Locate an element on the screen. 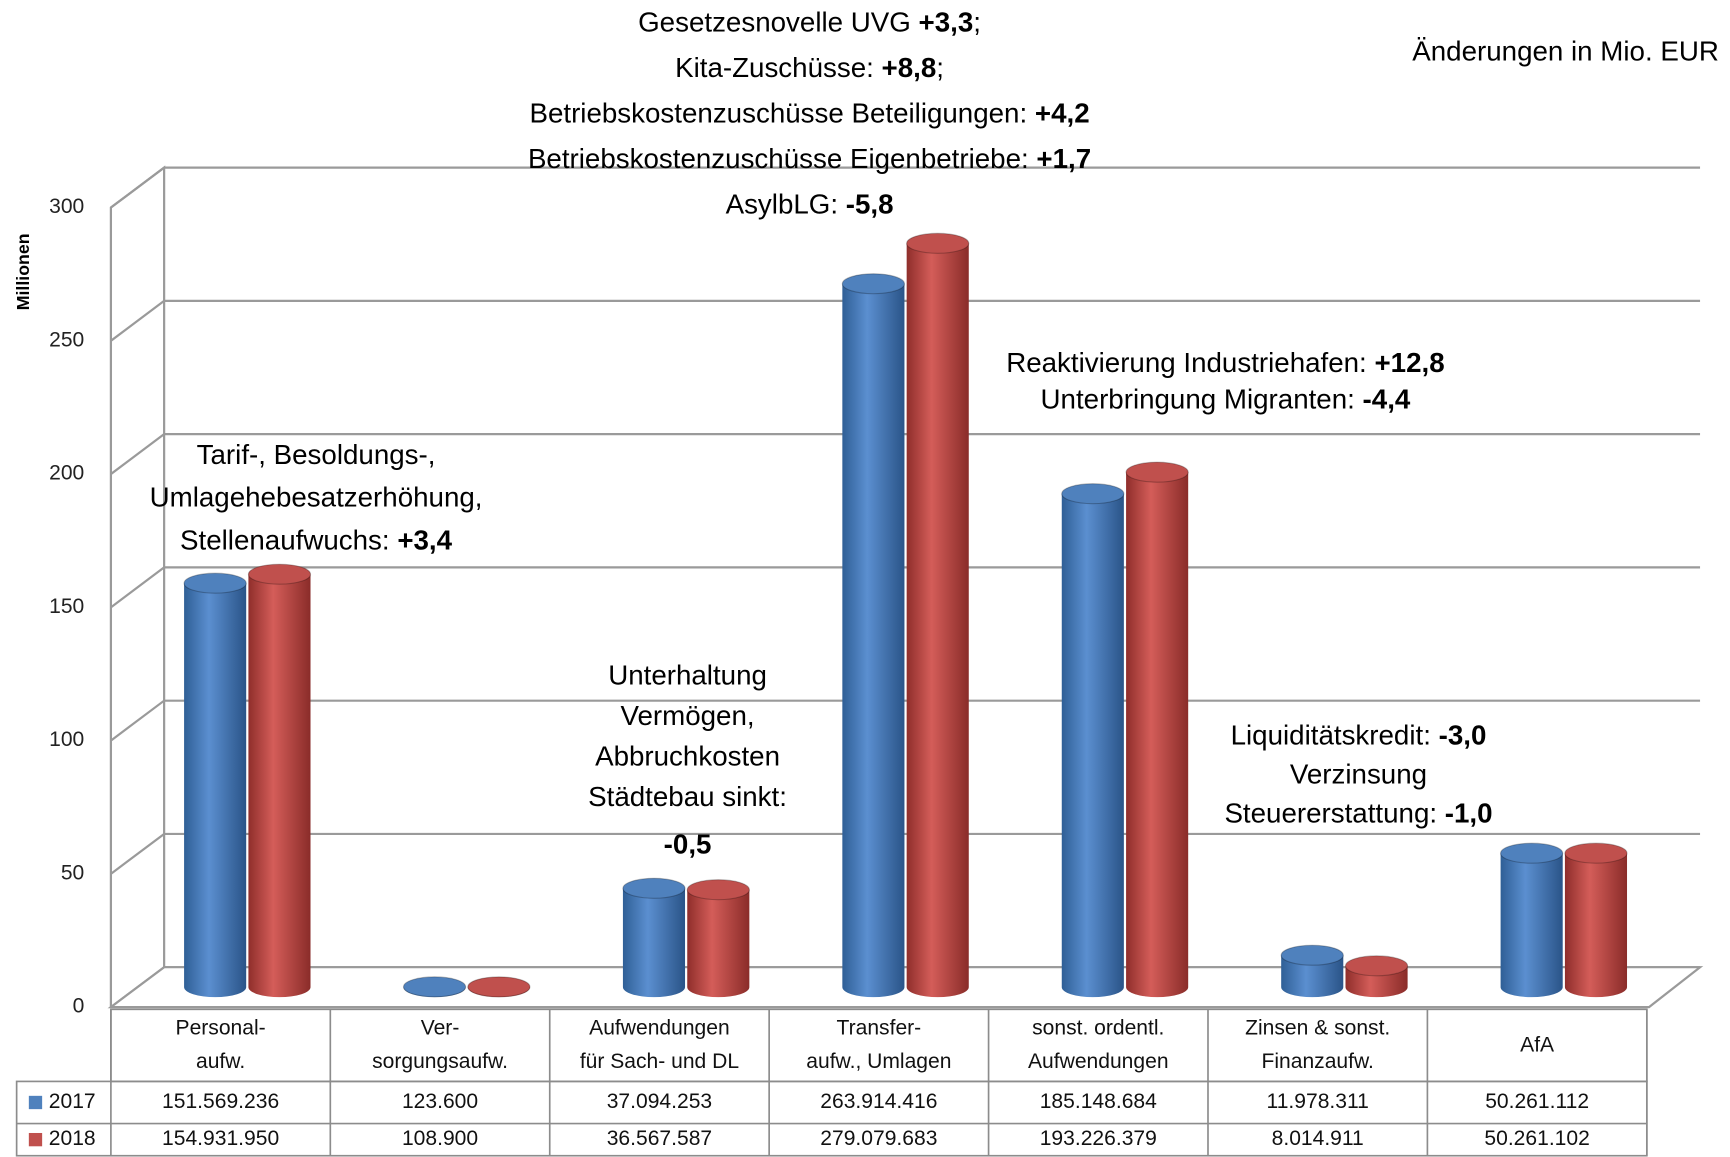 The image size is (1730, 1157). annotation-text: Unterhaltung is located at coordinates (687, 675).